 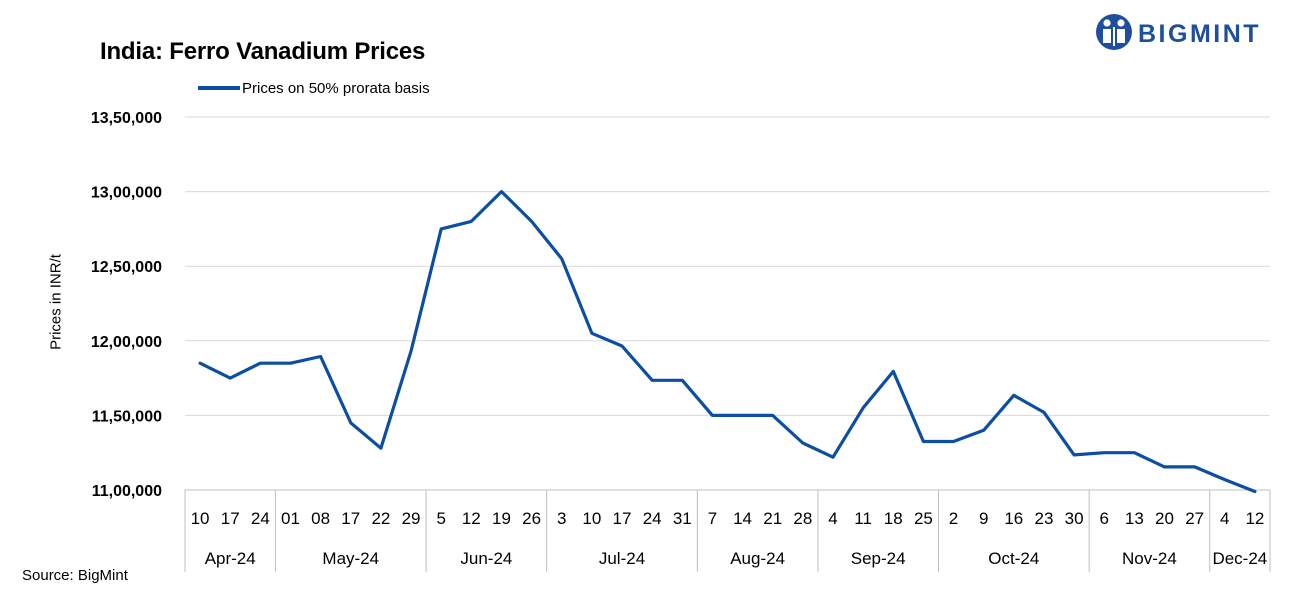 I want to click on x-tick-label: 22, so click(x=380, y=518).